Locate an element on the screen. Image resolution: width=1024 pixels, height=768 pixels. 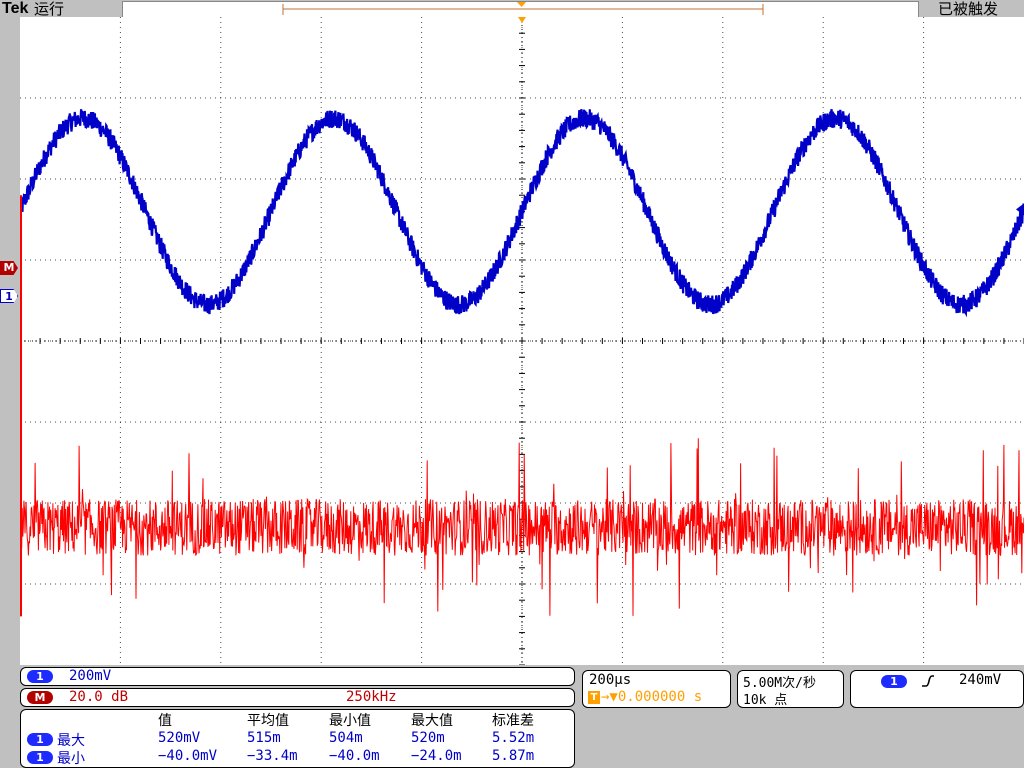
meas-row2-chip: 1 is located at coordinates (40, 757).